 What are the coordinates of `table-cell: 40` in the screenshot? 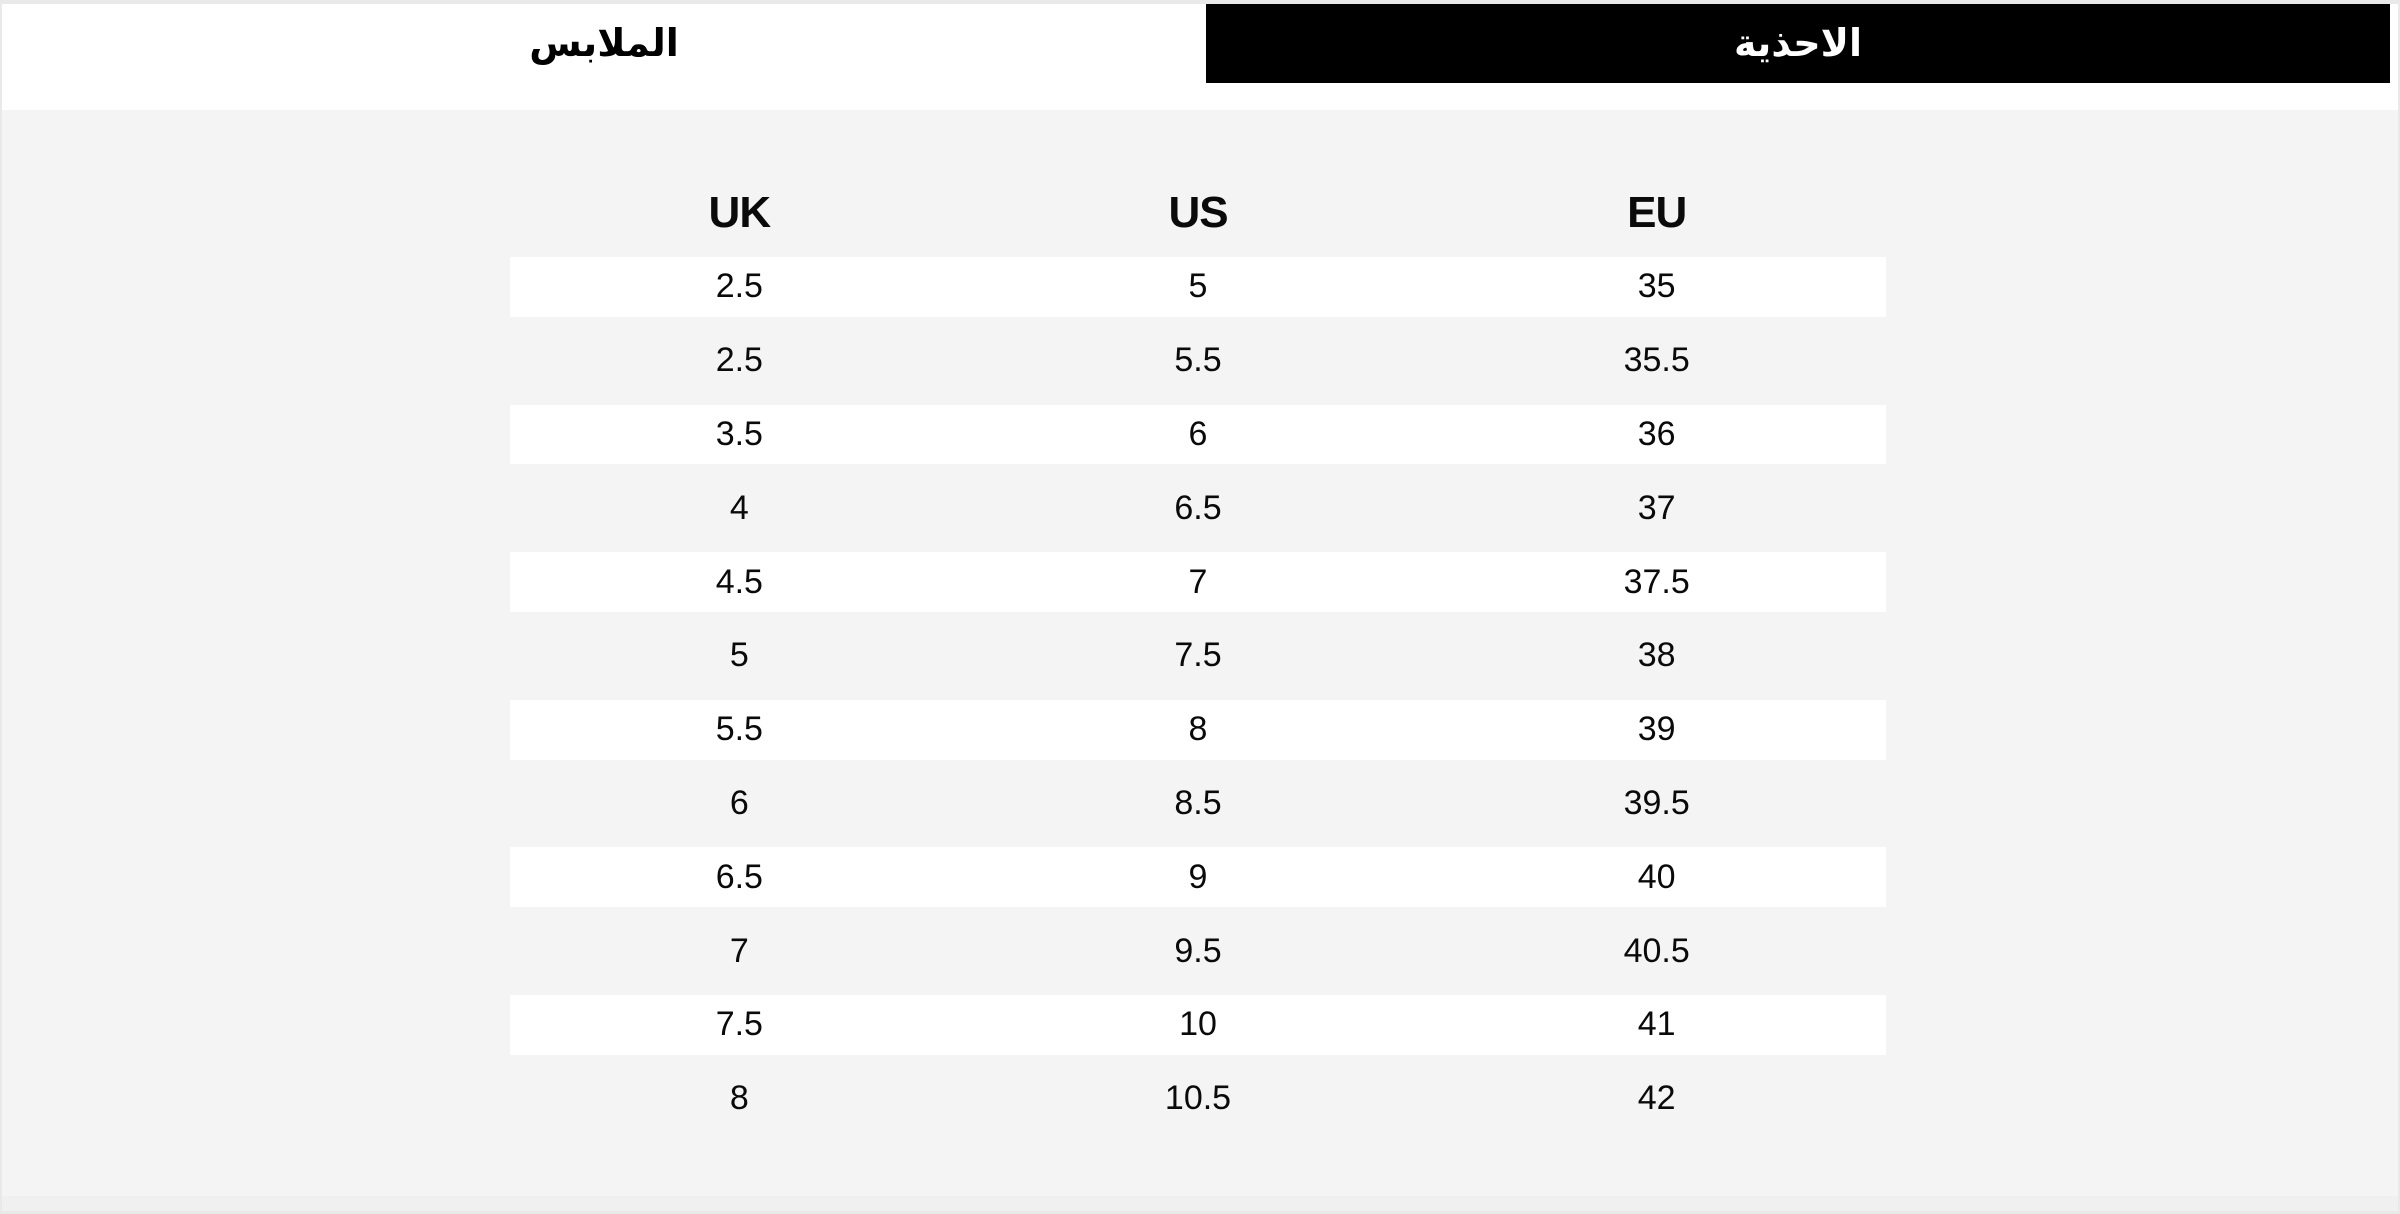 It's located at (1656, 876).